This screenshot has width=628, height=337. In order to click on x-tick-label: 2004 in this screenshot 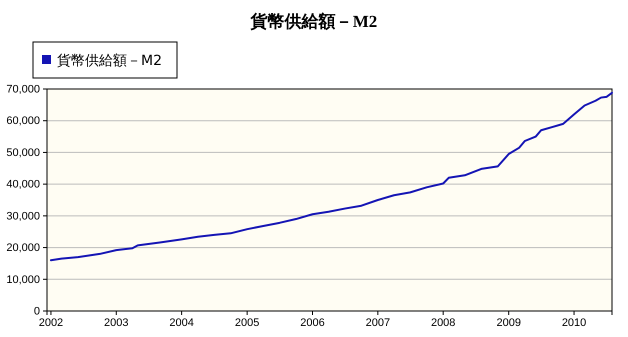, I will do `click(181, 322)`.